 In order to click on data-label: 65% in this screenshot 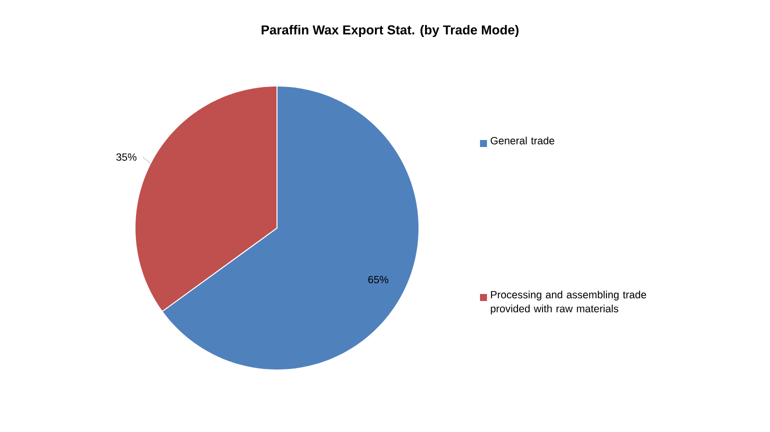, I will do `click(378, 280)`.